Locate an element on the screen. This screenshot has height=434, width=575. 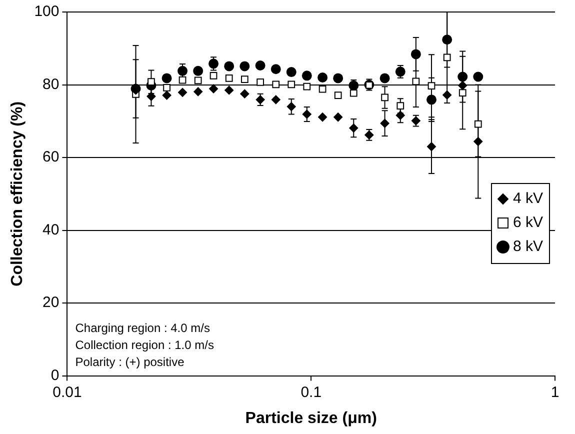
annotation: Polarity : (+) positive is located at coordinates (130, 361).